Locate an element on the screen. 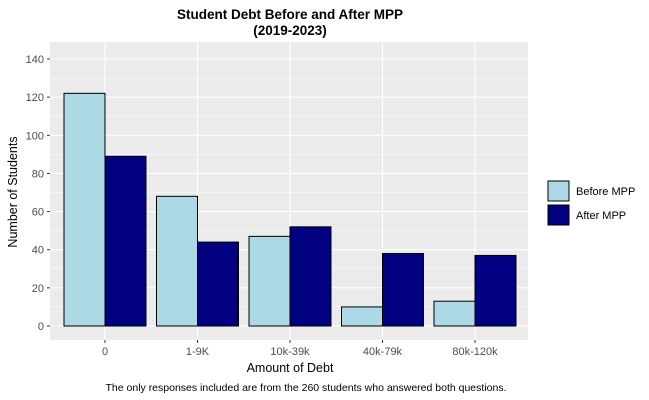  y-tick-label: 80 is located at coordinates (38, 174).